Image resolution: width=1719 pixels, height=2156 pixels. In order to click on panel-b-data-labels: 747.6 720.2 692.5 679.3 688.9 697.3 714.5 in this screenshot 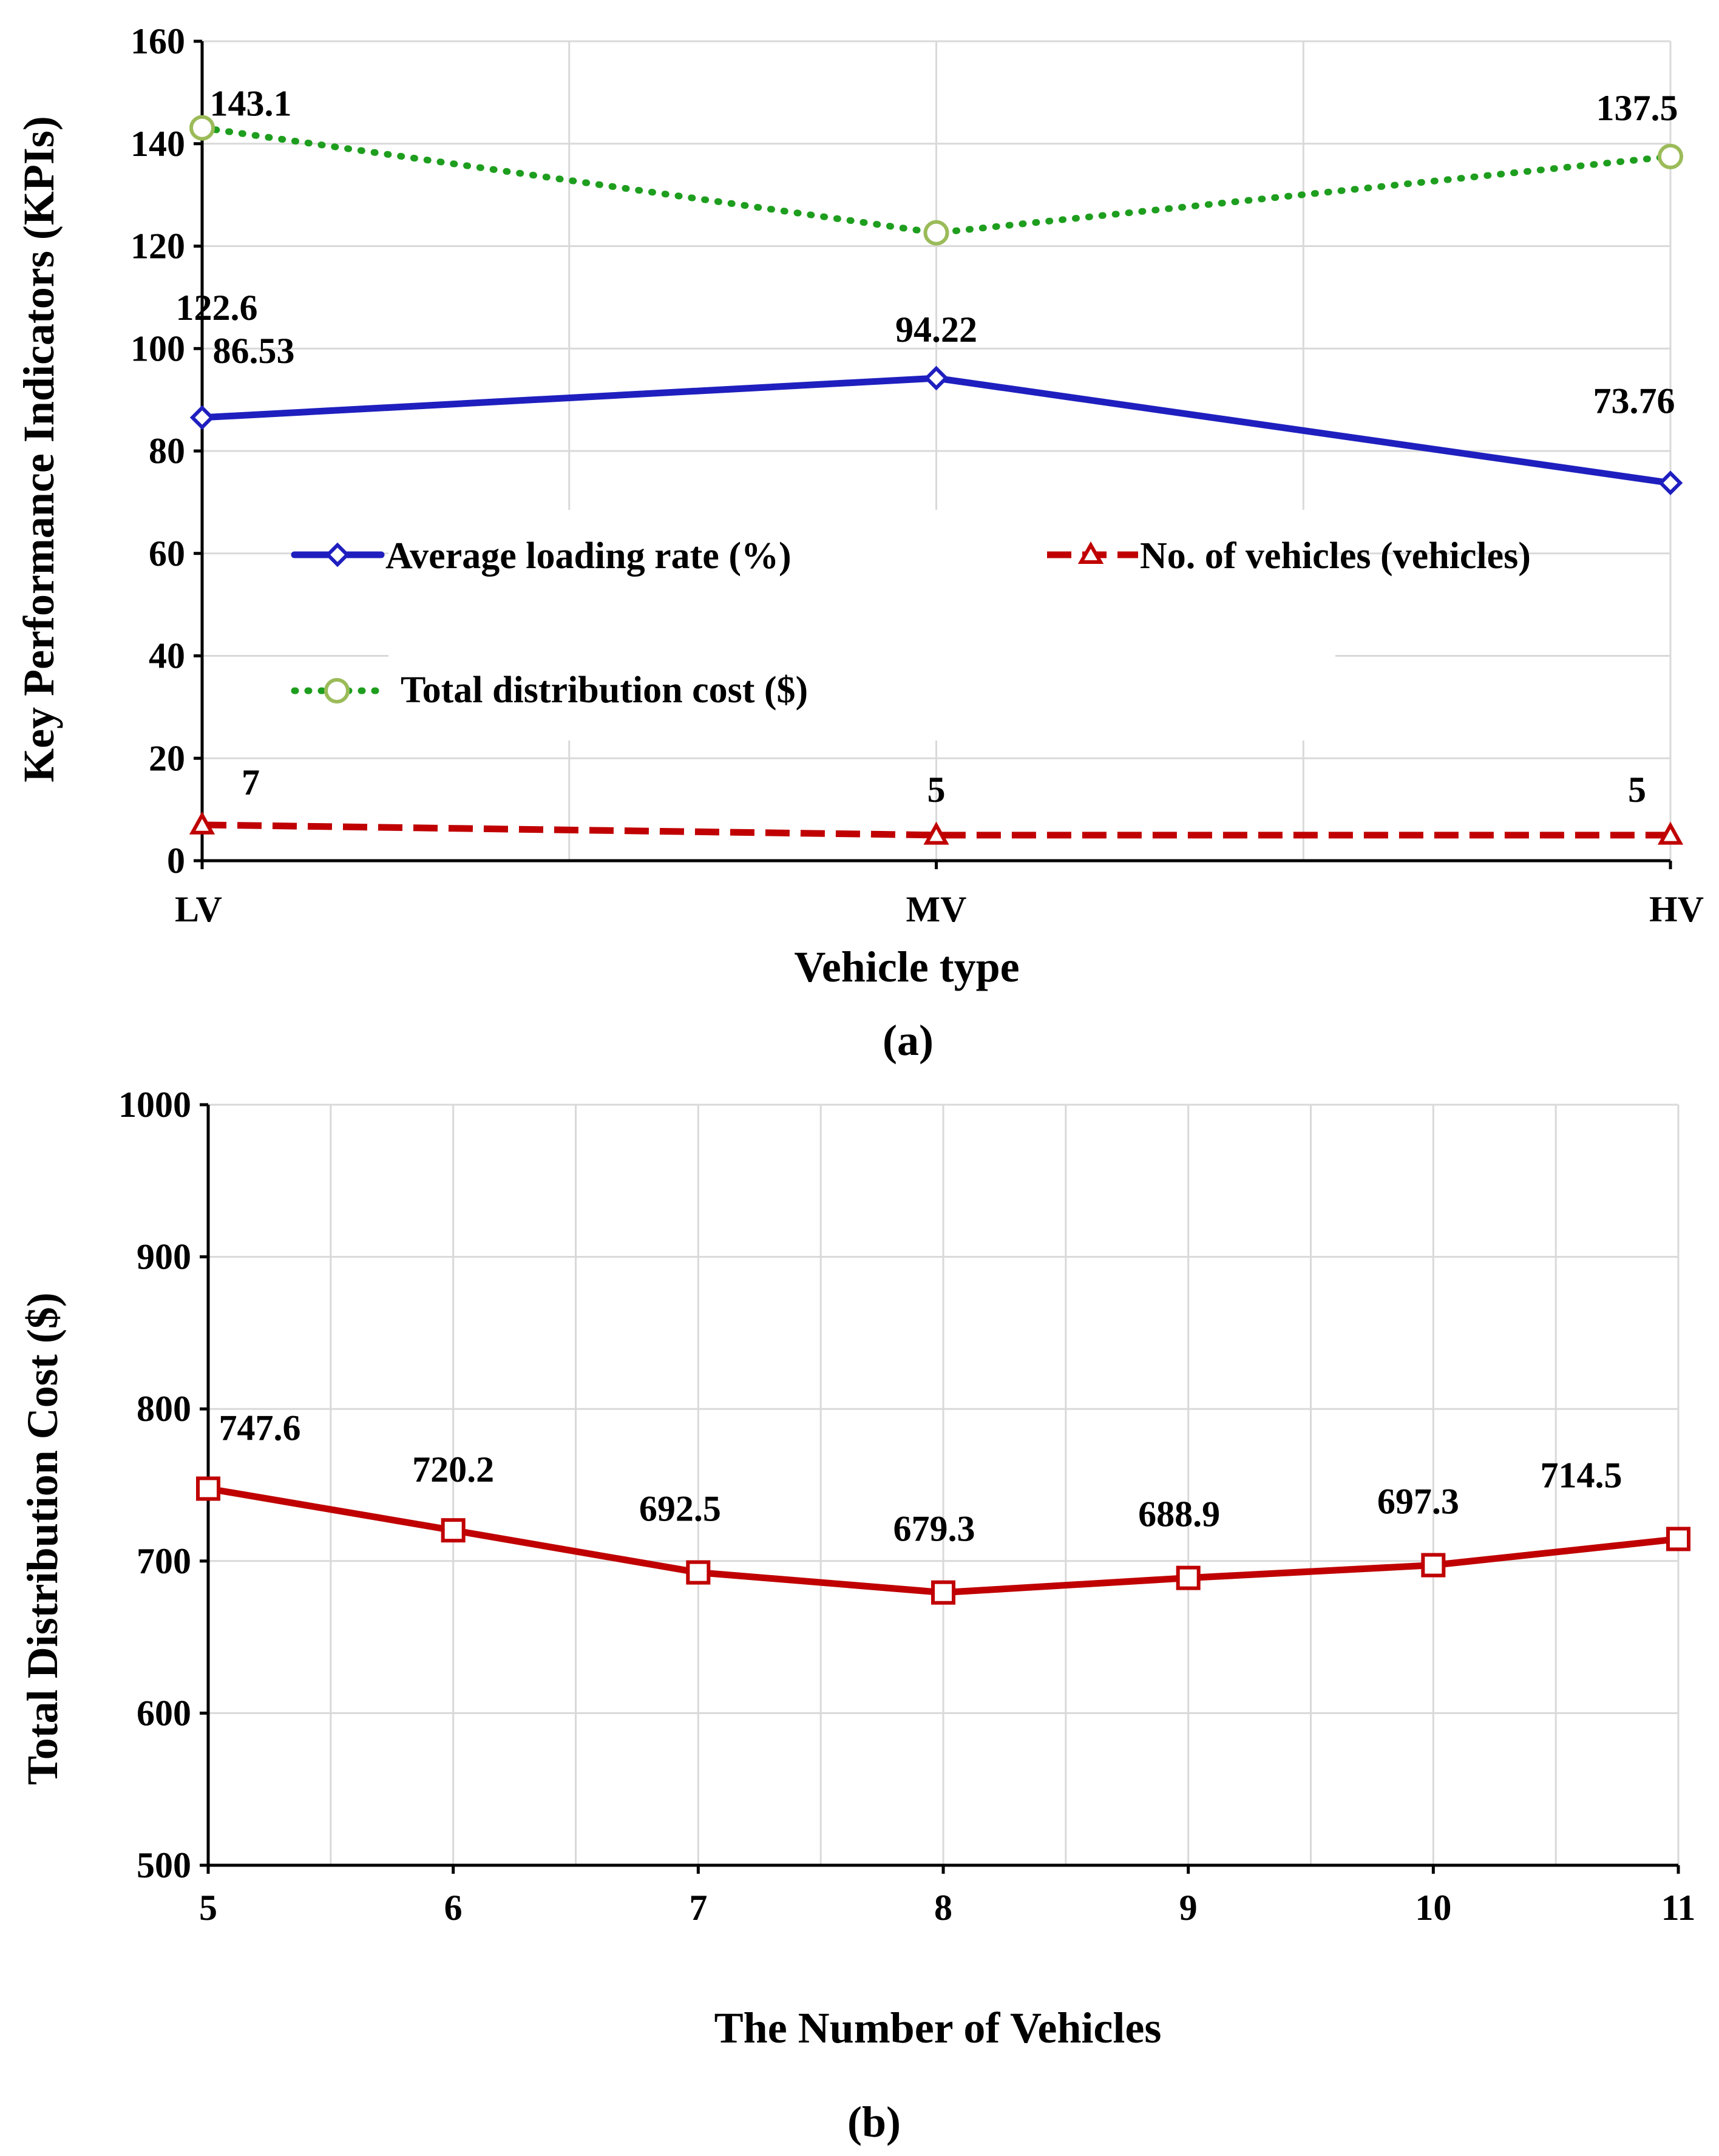, I will do `click(920, 1478)`.